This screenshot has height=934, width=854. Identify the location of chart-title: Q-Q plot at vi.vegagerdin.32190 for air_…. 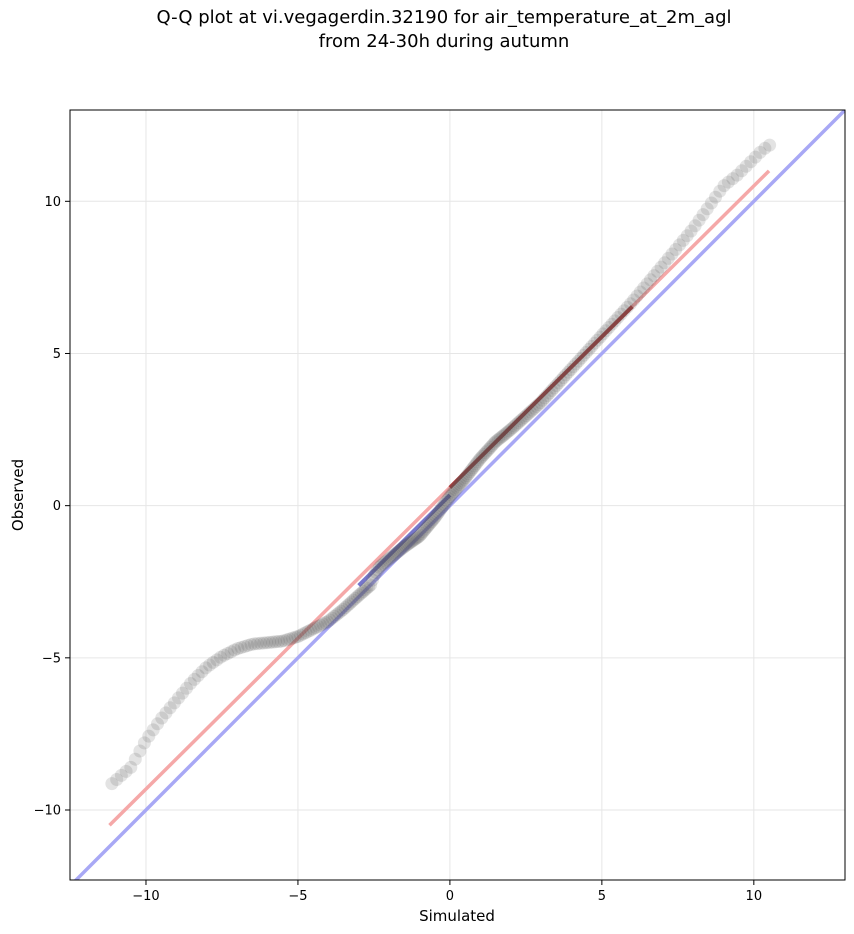
(427, 30).